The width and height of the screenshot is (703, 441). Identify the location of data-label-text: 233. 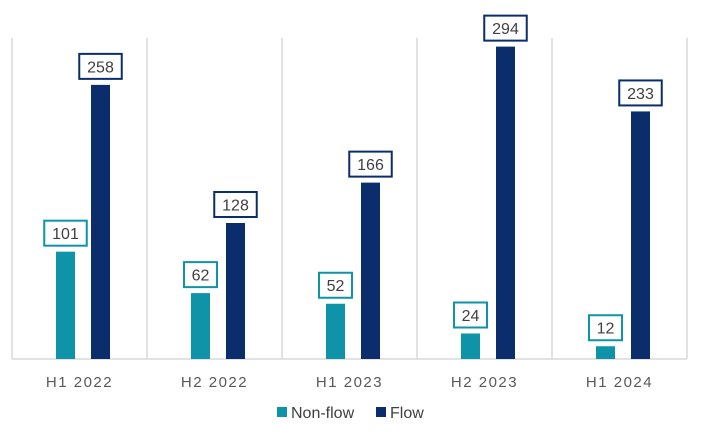
(640, 94).